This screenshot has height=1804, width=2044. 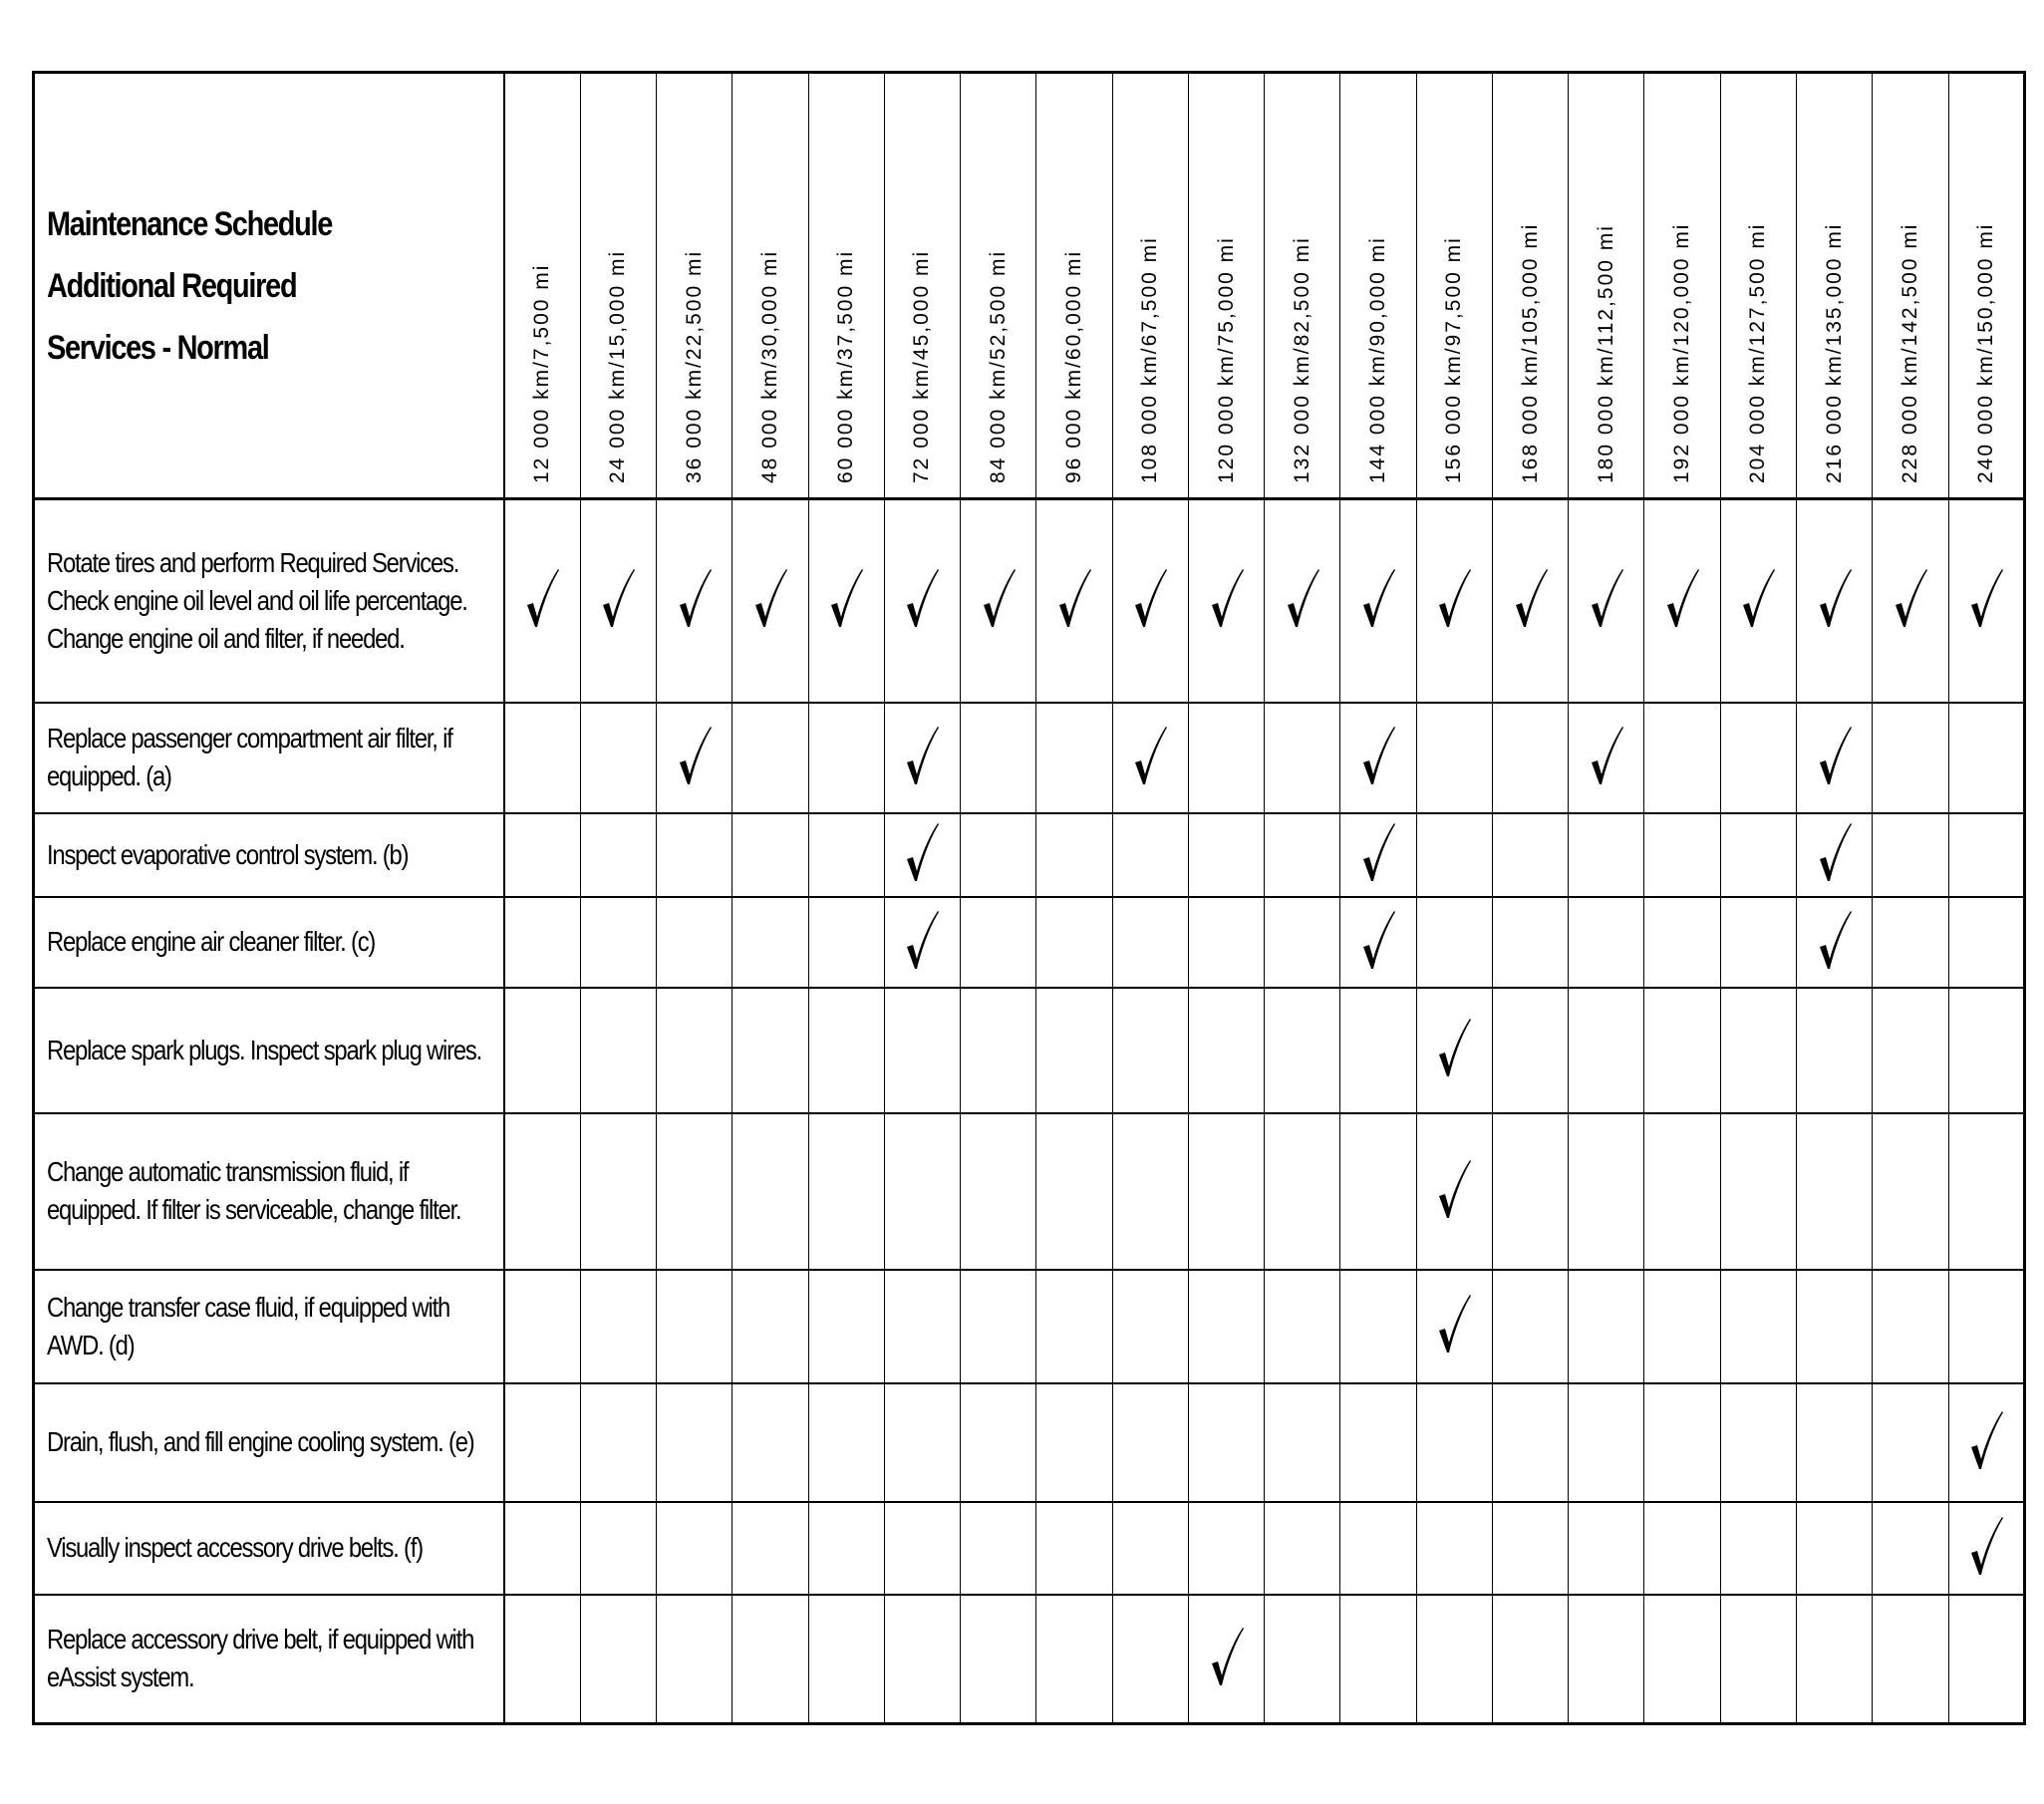 What do you see at coordinates (769, 366) in the screenshot?
I see `interval-label: 48 000 km/30,000 mi` at bounding box center [769, 366].